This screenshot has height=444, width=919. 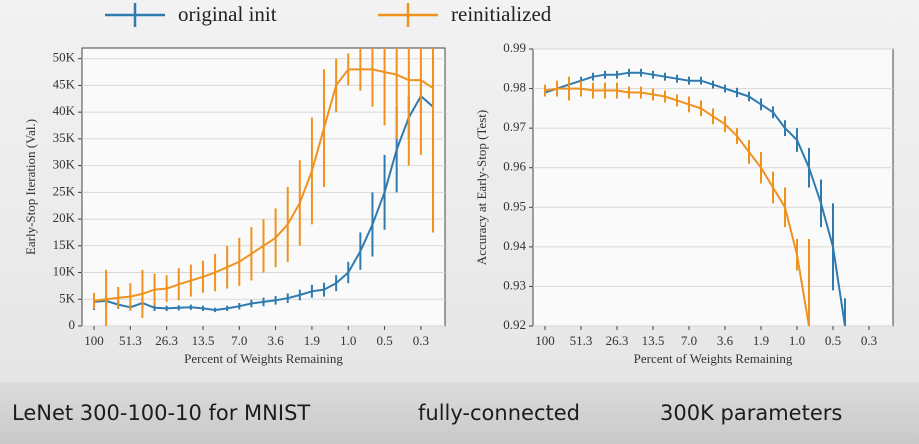 I want to click on y-tick-label: 50K, so click(x=64, y=57).